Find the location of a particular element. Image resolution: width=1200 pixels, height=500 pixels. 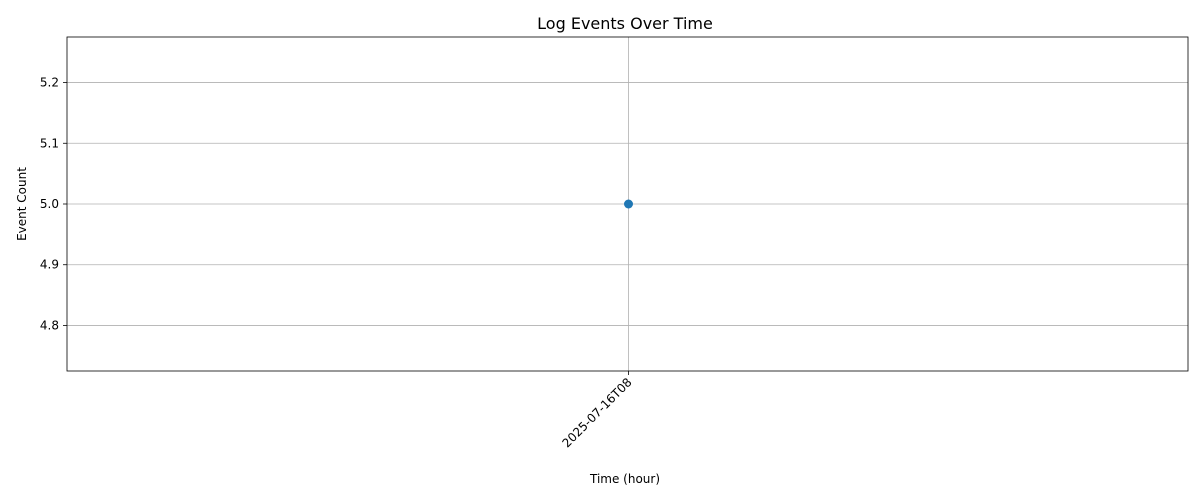

data-point is located at coordinates (628, 204).